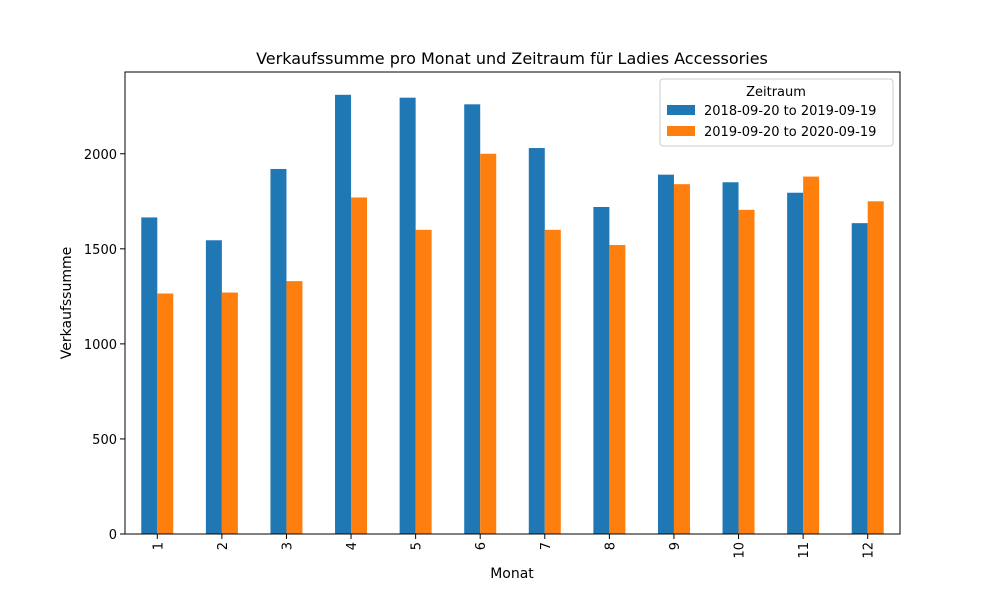 The width and height of the screenshot is (1000, 600). I want to click on x-tick-label: 11, so click(804, 550).